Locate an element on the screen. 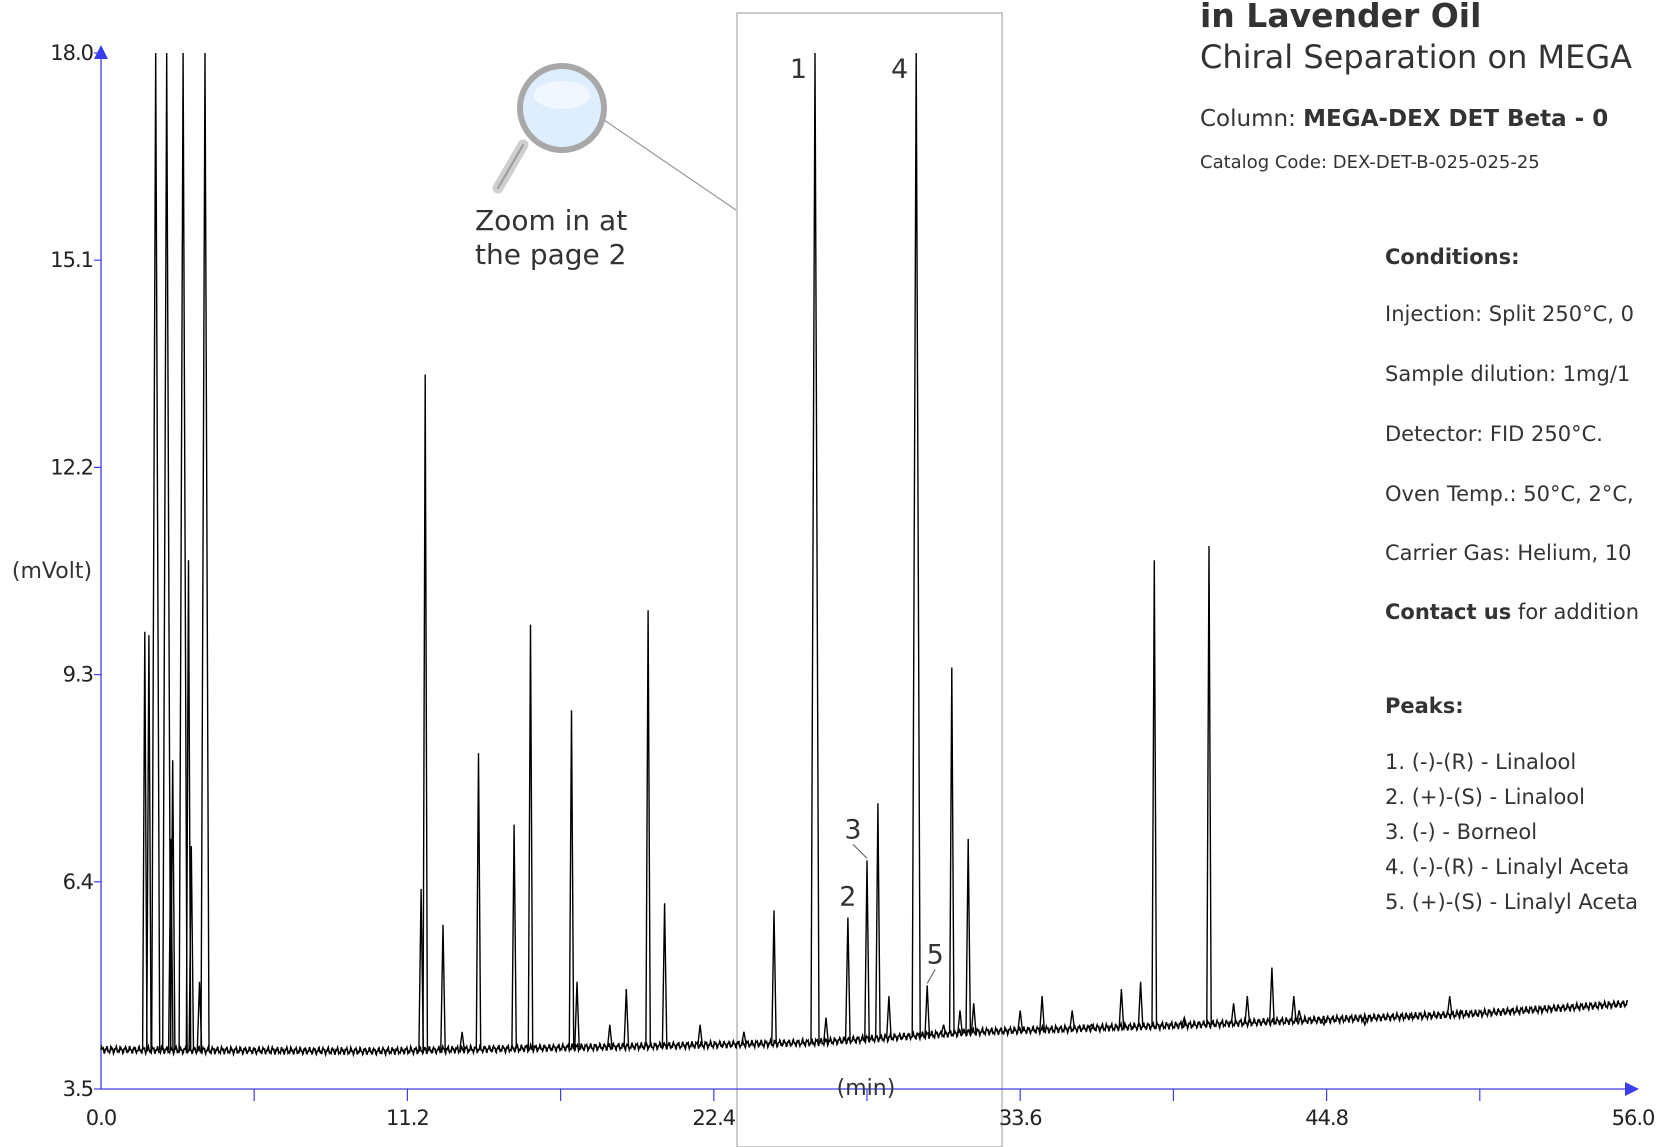 Image resolution: width=1658 pixels, height=1147 pixels. x-tick-label: 44.8 is located at coordinates (1326, 1118).